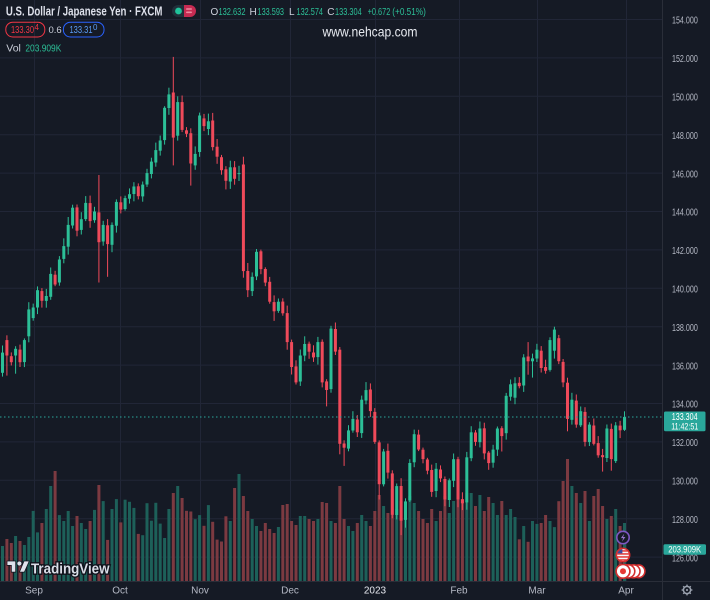 The width and height of the screenshot is (710, 600). What do you see at coordinates (685, 251) in the screenshot?
I see `svg-text: 142.000` at bounding box center [685, 251].